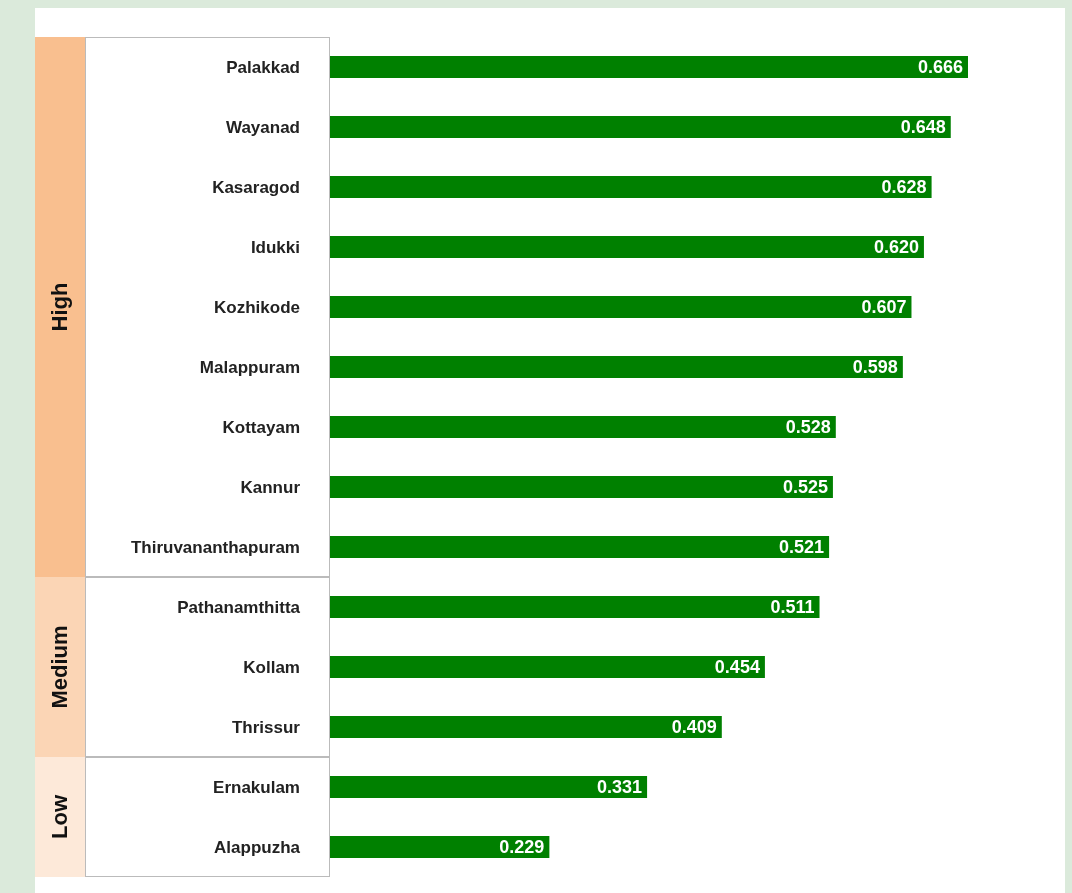  What do you see at coordinates (271, 667) in the screenshot?
I see `y-tick-label: Kollam` at bounding box center [271, 667].